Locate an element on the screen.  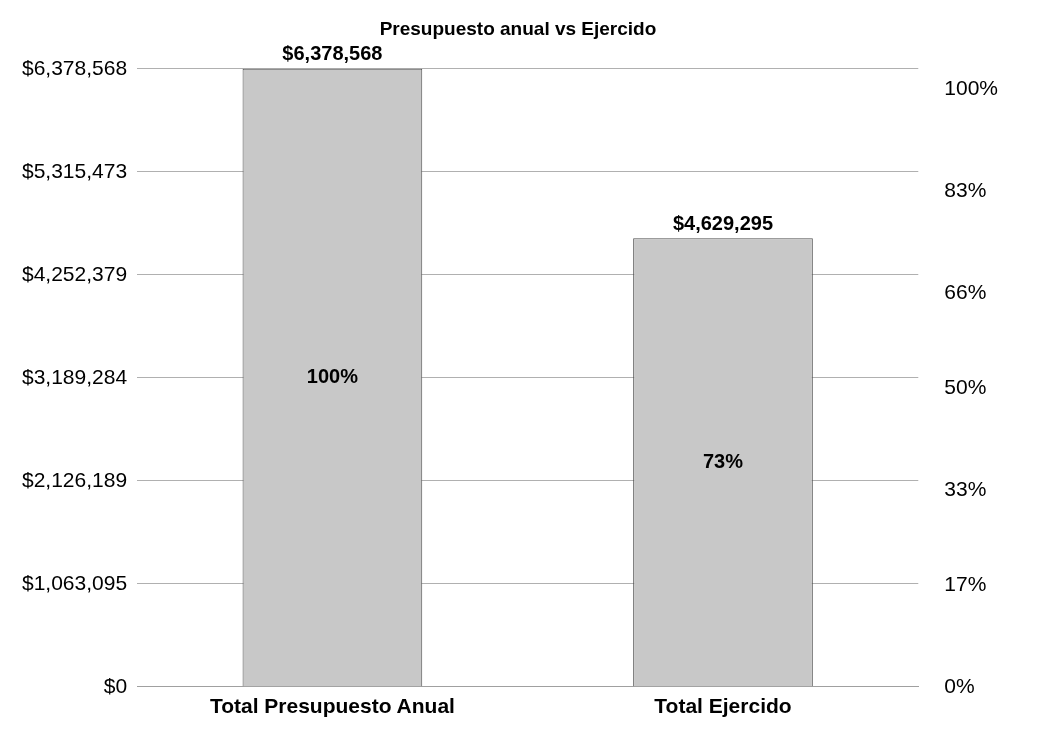
chart-title: Presupuesto anual vs Ejercido is located at coordinates (518, 28).